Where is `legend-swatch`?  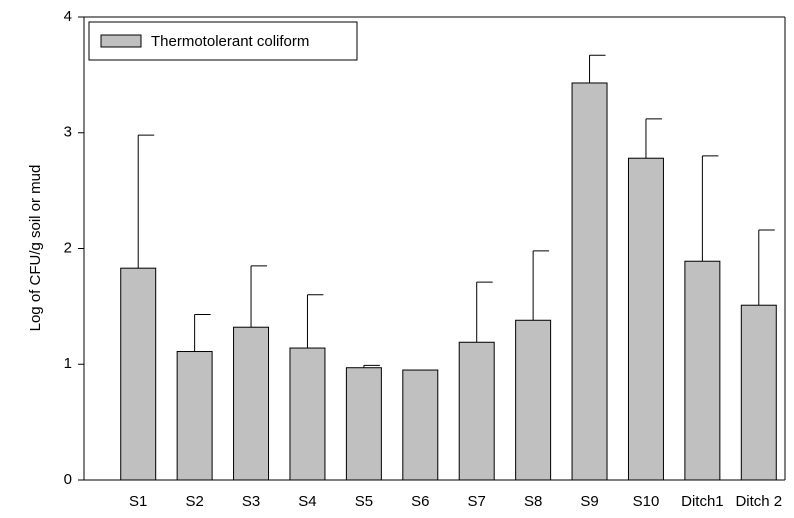 legend-swatch is located at coordinates (121, 41).